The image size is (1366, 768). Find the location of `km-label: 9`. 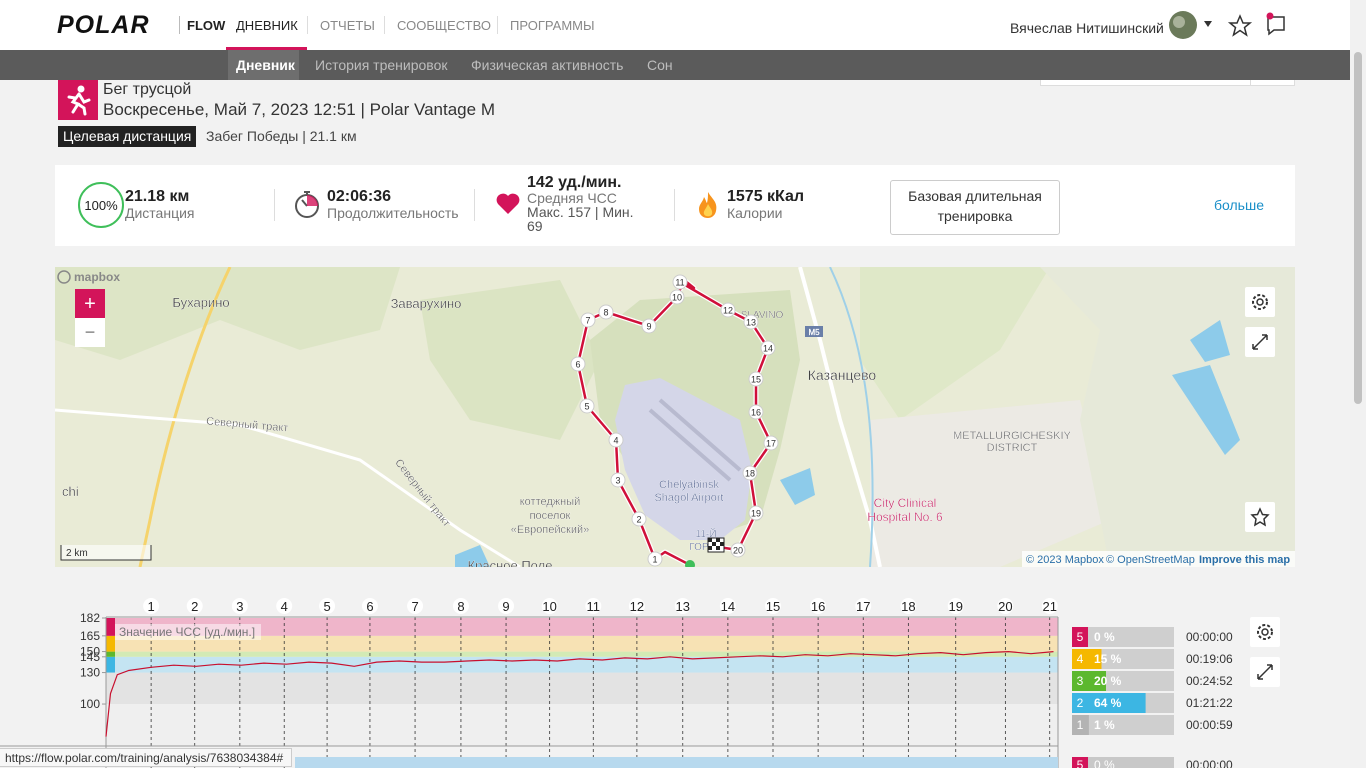

km-label: 9 is located at coordinates (505, 606).